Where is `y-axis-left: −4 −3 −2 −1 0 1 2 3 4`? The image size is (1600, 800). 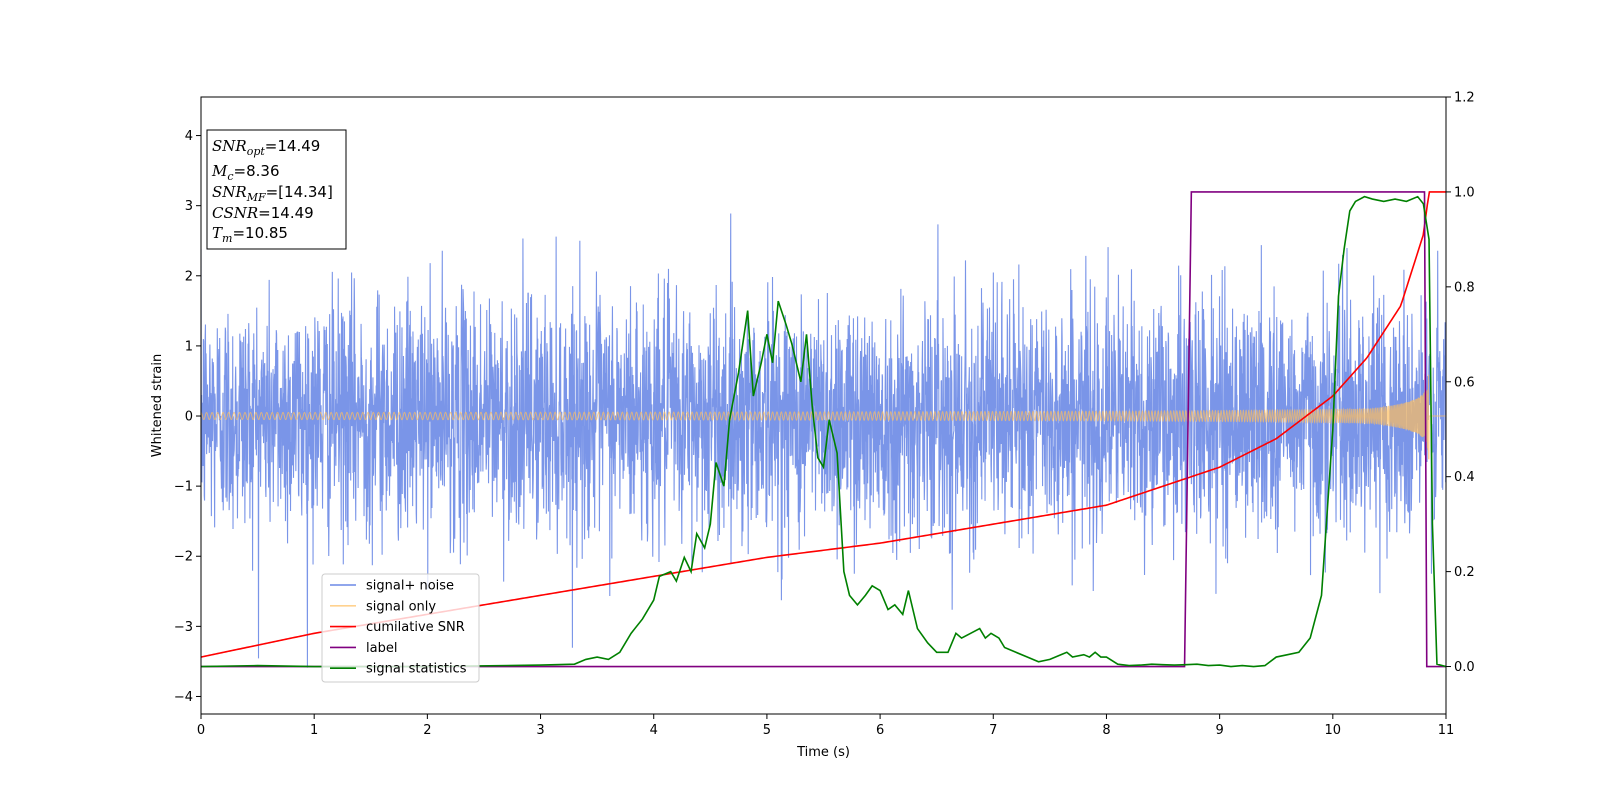 y-axis-left: −4 −3 −2 −1 0 1 2 3 4 is located at coordinates (187, 417).